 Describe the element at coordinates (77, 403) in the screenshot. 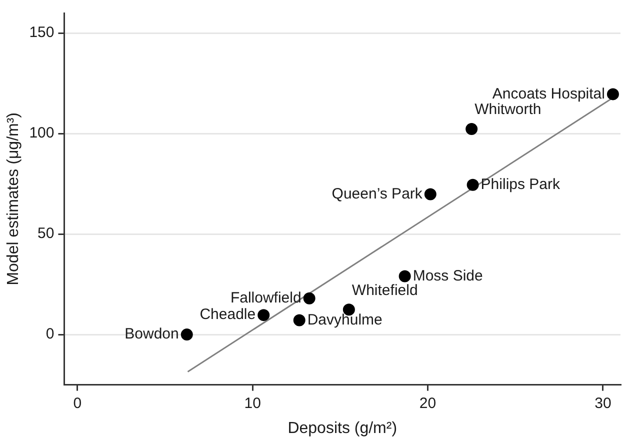

I see `x-tick-label: 0` at that location.